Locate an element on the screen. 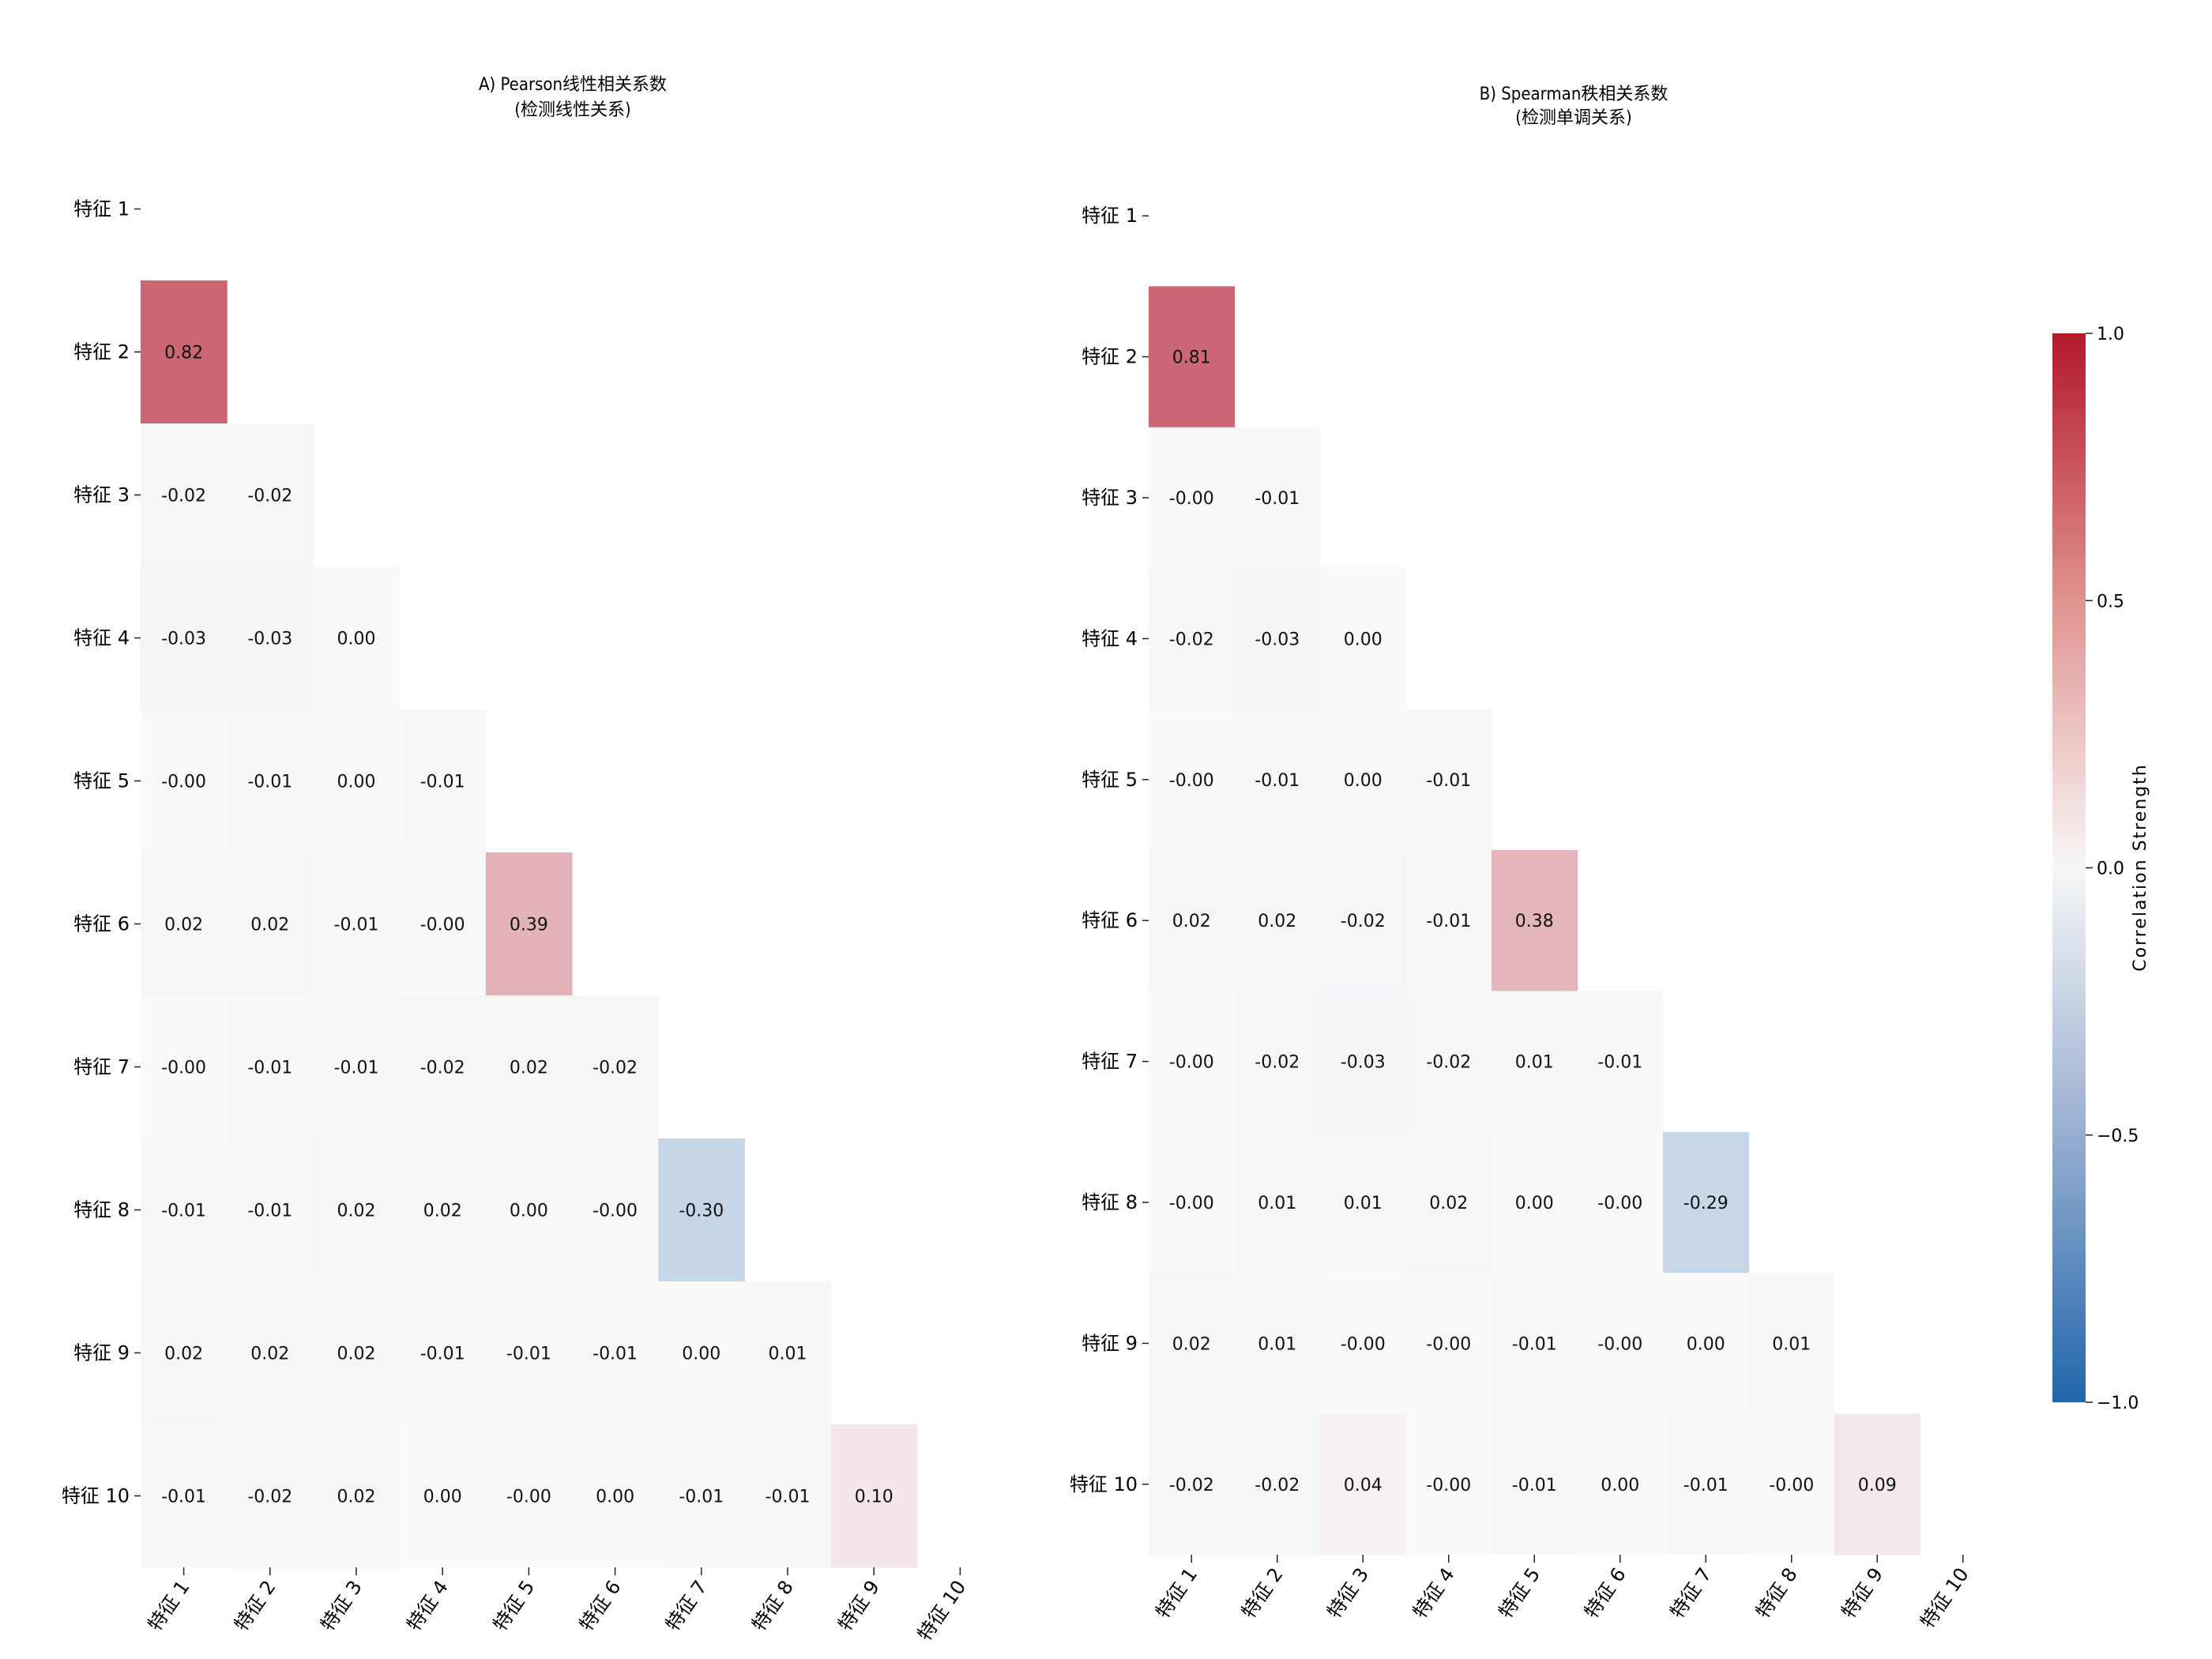  x-tick-label-3: 特征 3 is located at coordinates (1349, 1593).